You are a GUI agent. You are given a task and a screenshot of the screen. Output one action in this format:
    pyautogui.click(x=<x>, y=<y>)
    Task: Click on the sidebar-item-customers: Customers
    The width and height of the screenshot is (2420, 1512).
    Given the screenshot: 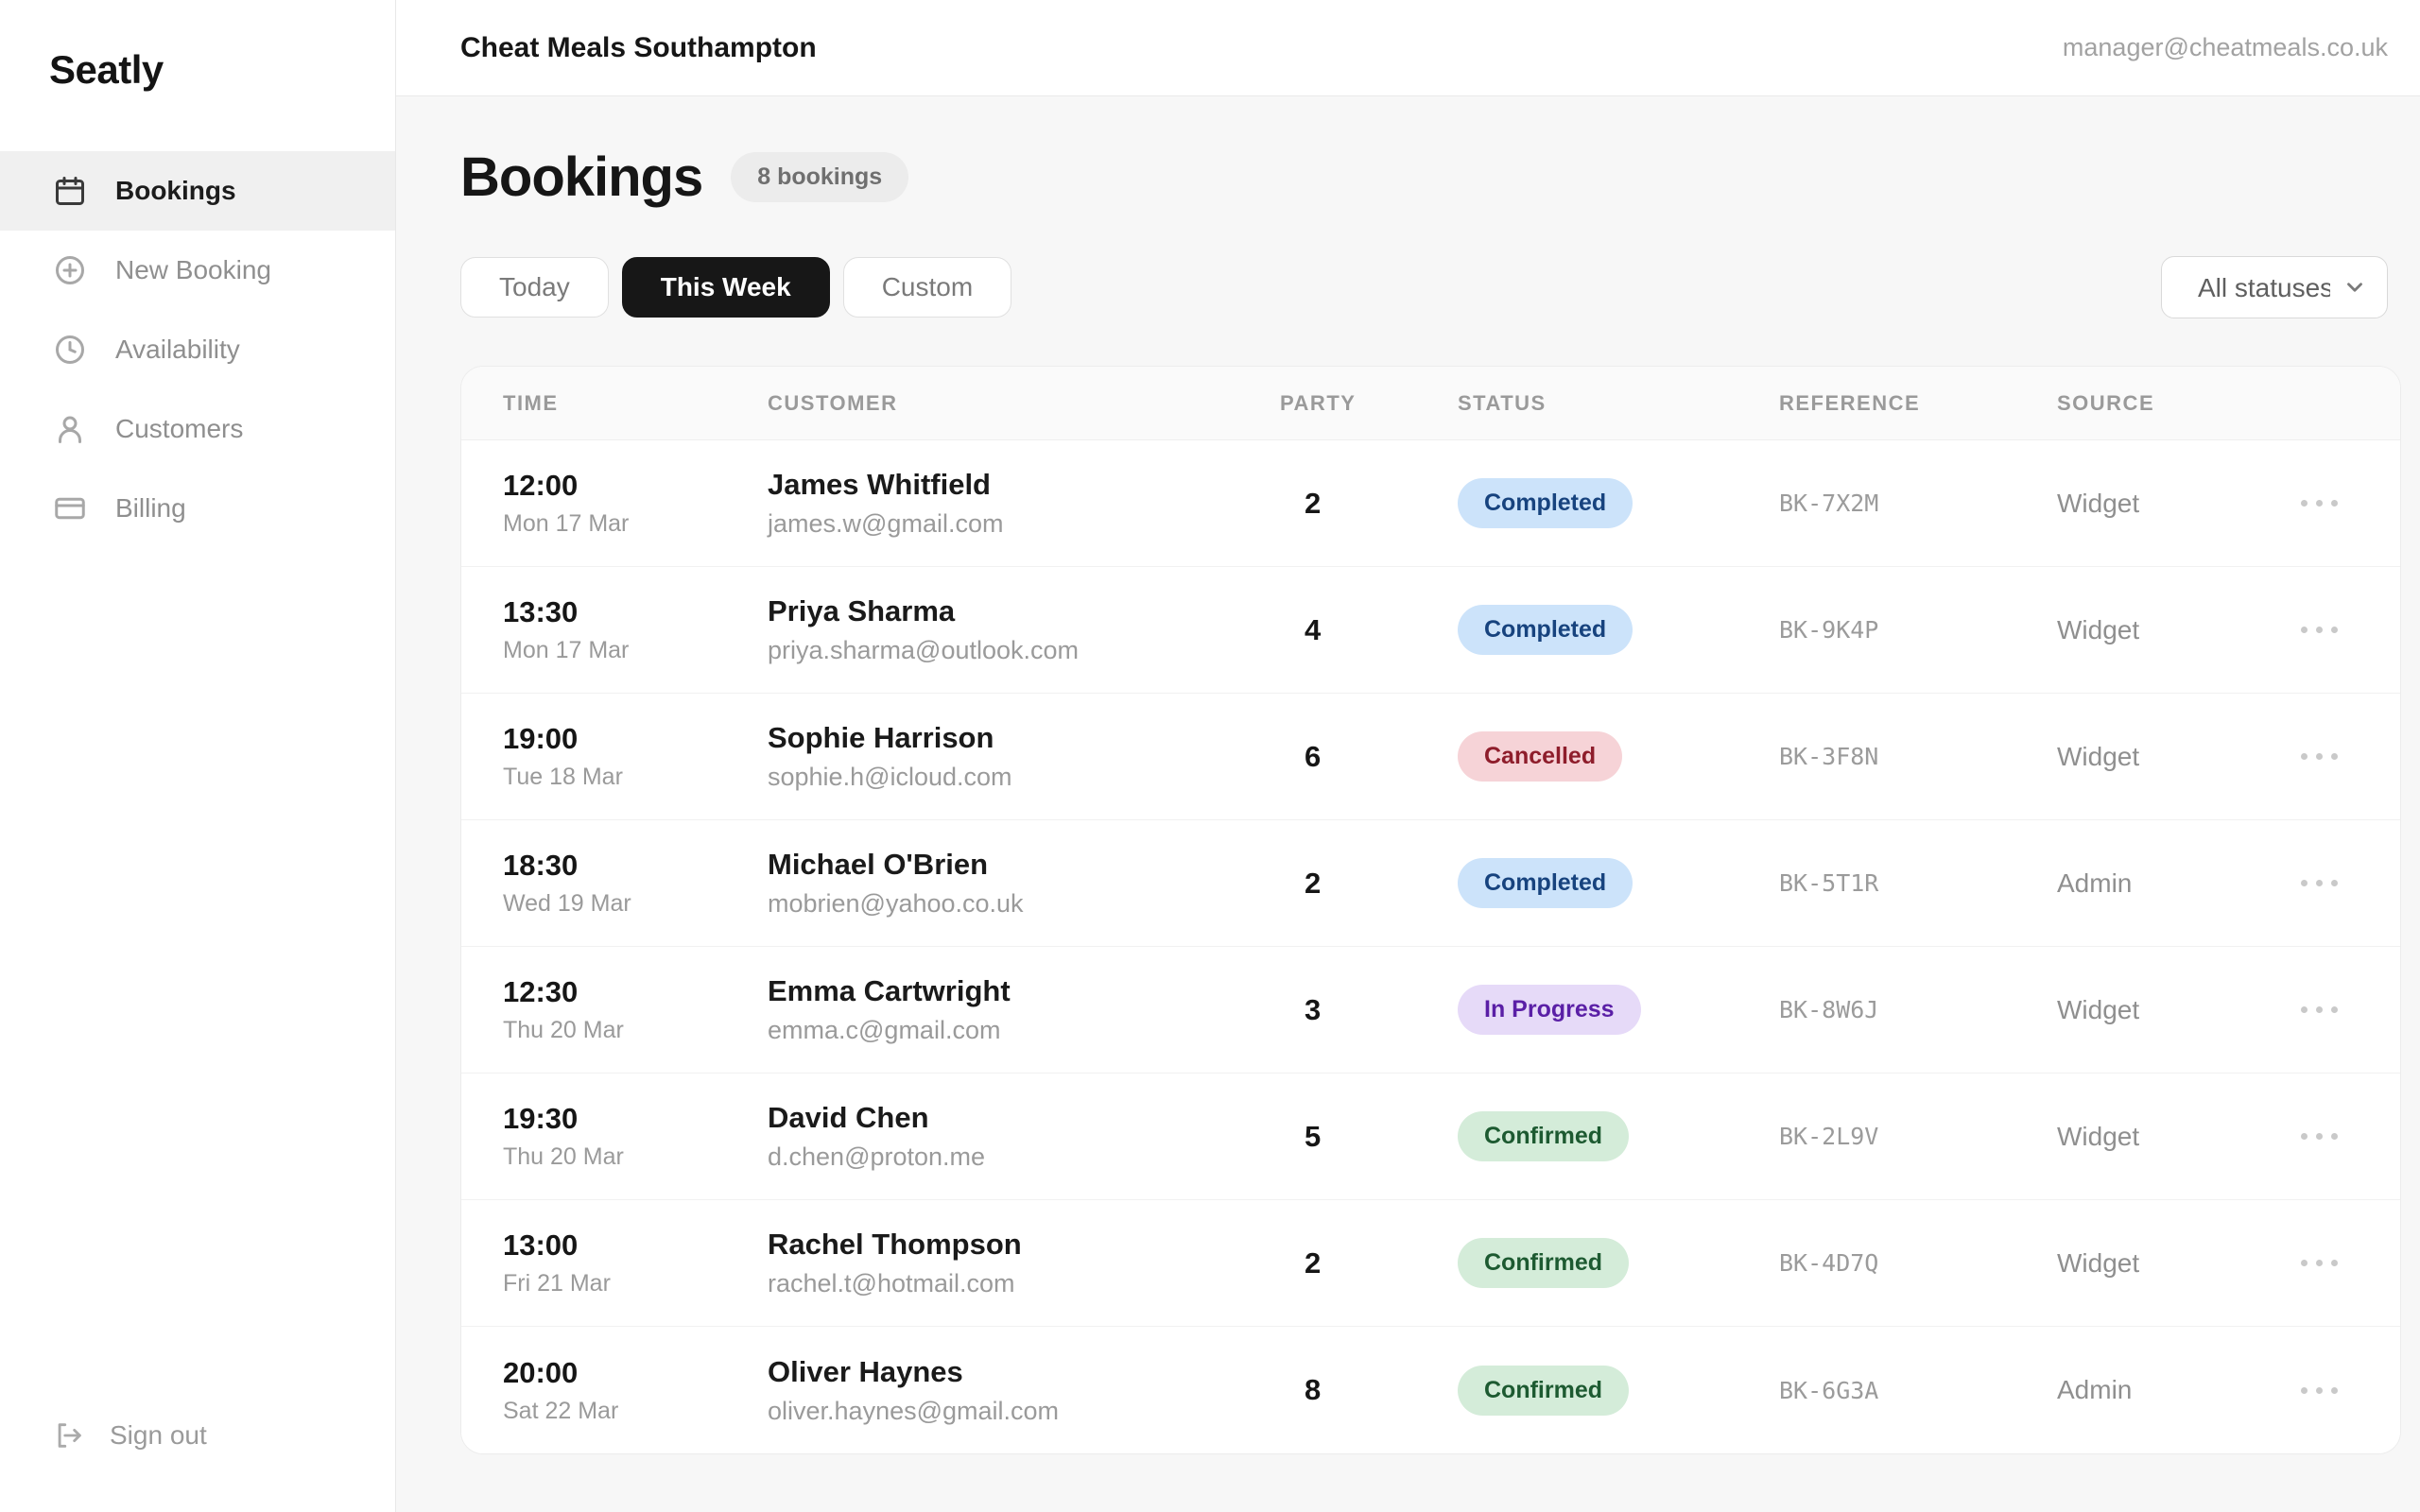 What is the action you would take?
    pyautogui.click(x=197, y=429)
    